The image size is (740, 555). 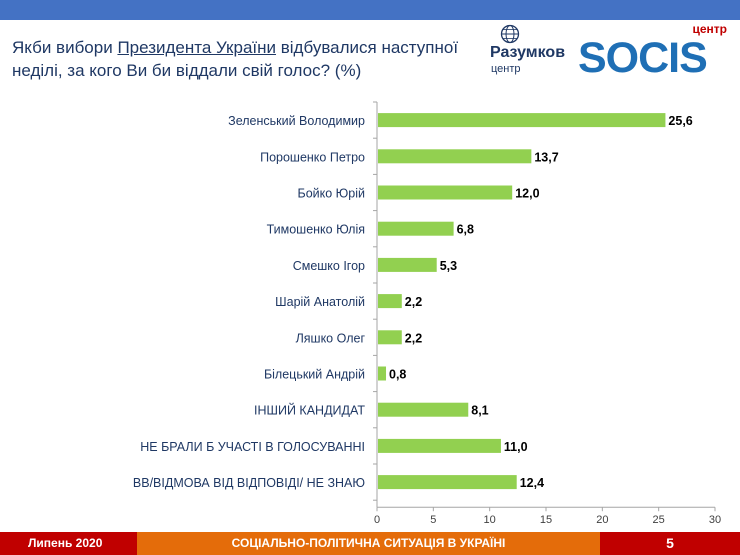 I want to click on category-label: Білецький Андрій, so click(x=314, y=375).